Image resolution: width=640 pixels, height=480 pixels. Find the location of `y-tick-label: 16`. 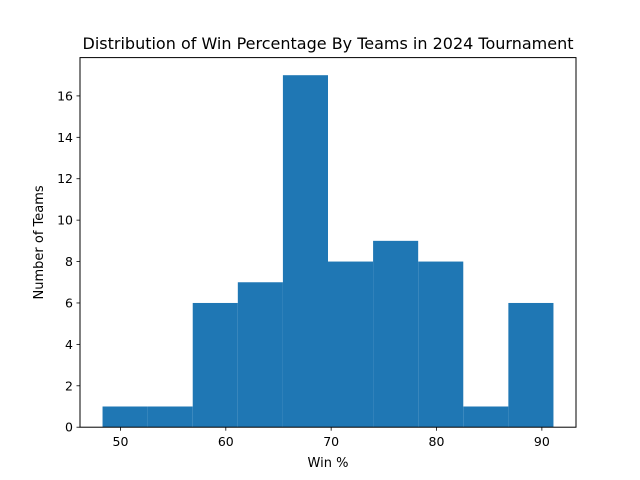

y-tick-label: 16 is located at coordinates (65, 95).